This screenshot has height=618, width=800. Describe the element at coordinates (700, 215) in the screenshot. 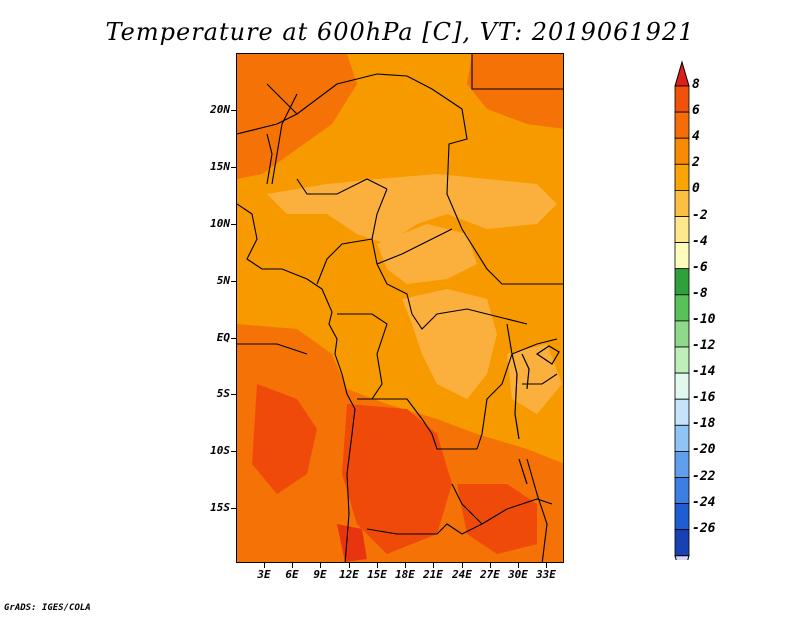

I see `colorbar-tick-label: -2` at that location.